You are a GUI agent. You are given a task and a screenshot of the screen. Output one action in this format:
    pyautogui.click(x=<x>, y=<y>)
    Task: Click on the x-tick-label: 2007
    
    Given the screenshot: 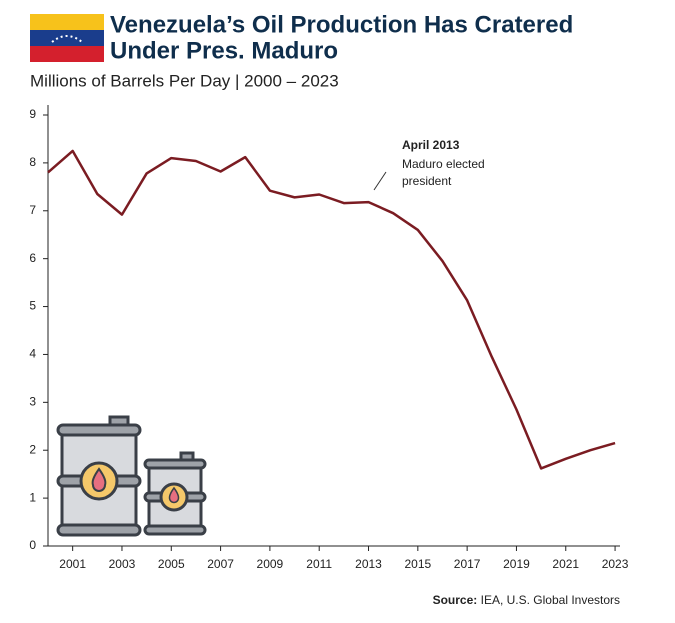 What is the action you would take?
    pyautogui.click(x=220, y=564)
    